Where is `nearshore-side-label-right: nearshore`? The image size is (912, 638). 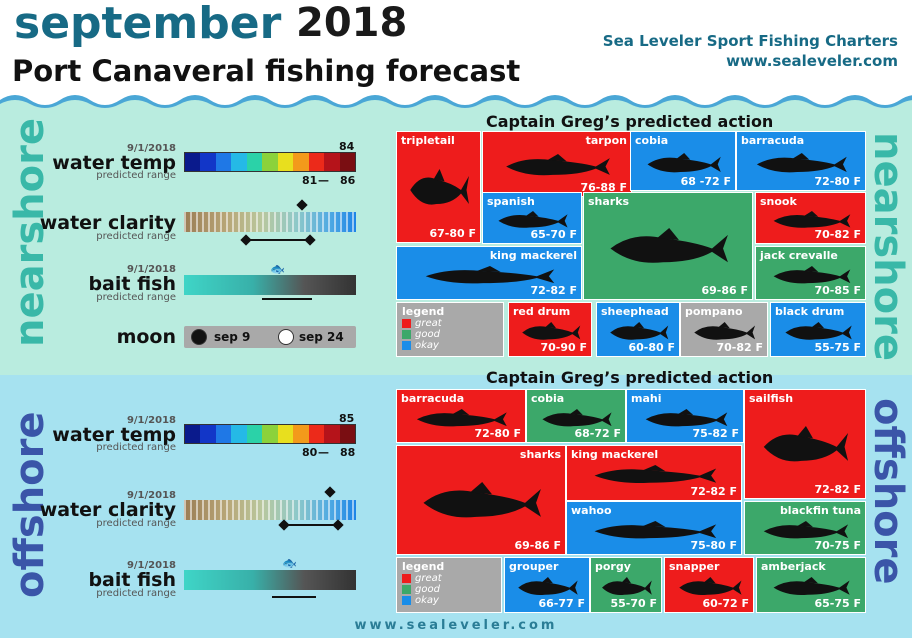
nearshore-side-label-right: nearshore is located at coordinates (888, 246).